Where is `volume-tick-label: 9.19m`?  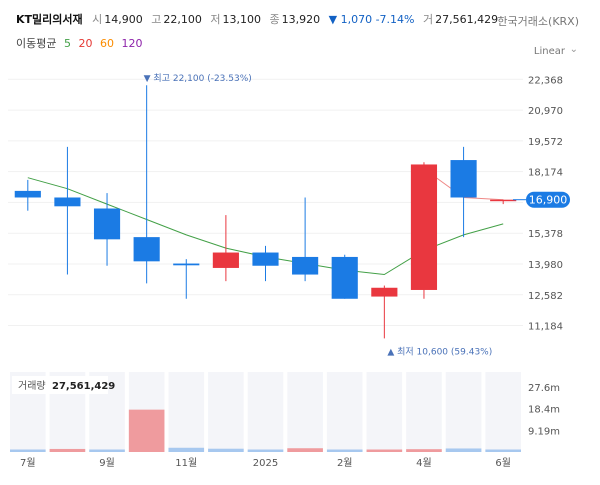 volume-tick-label: 9.19m is located at coordinates (544, 431).